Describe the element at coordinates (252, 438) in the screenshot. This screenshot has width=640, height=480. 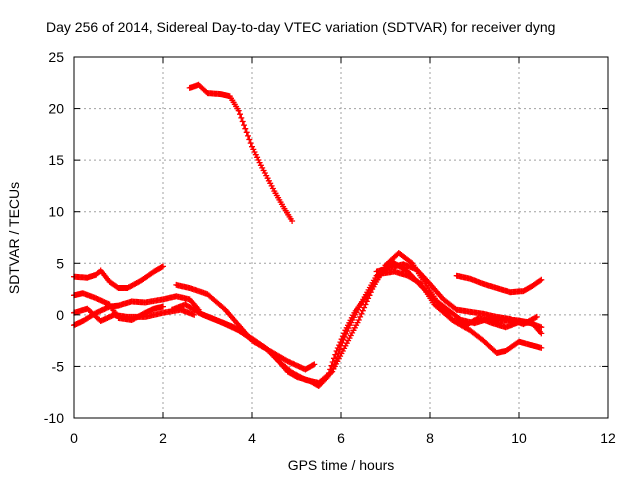
I see `x-tick-label: 4` at that location.